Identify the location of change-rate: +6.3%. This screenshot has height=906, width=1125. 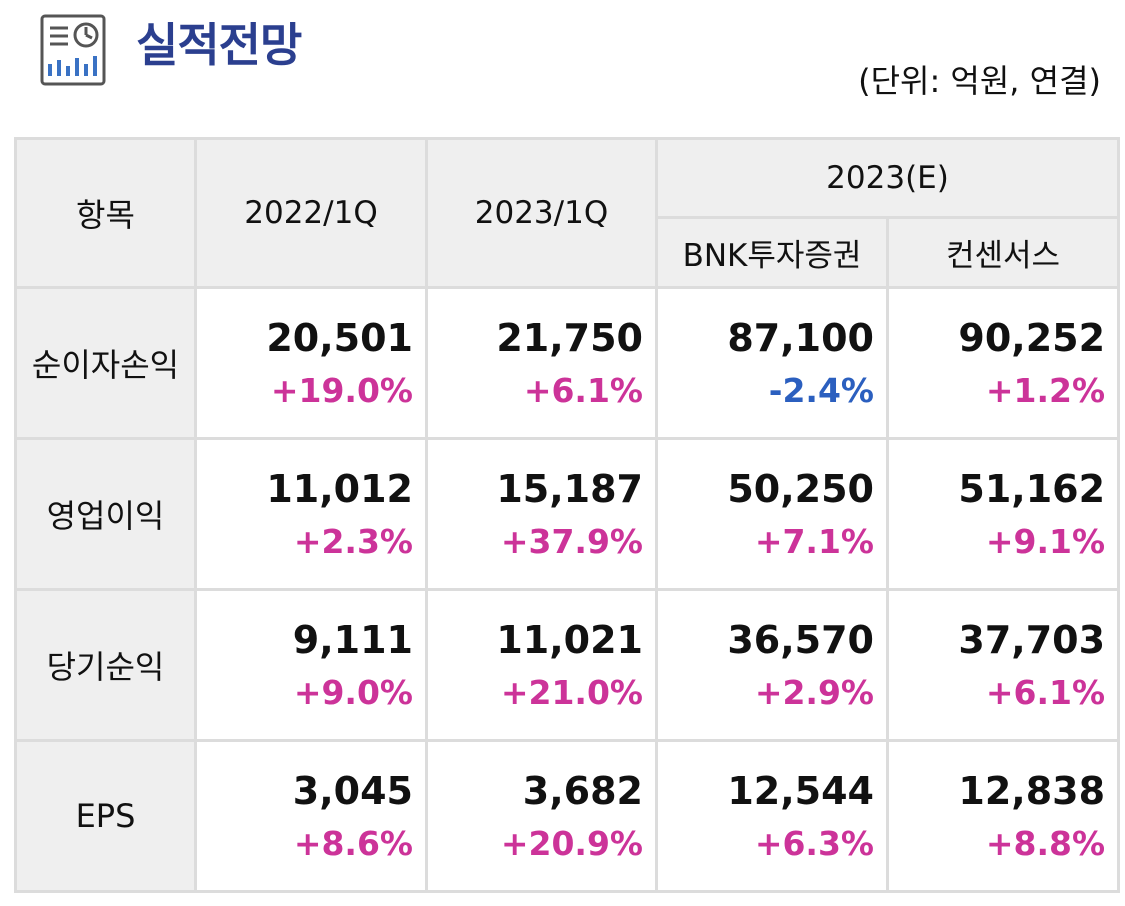
(814, 843).